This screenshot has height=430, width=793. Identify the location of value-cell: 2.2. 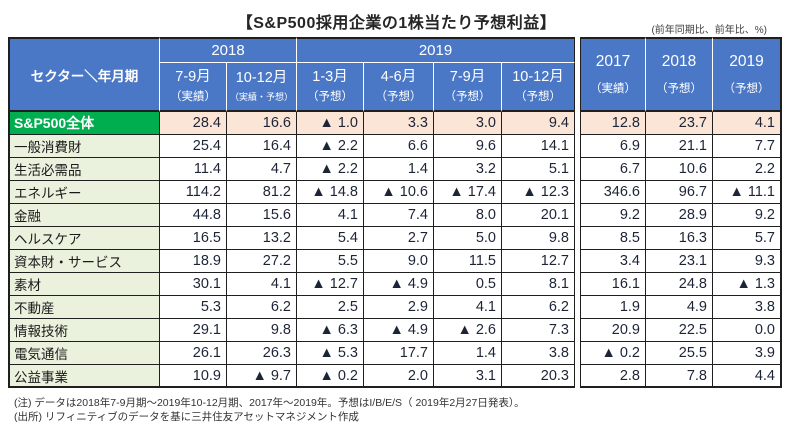
(747, 169).